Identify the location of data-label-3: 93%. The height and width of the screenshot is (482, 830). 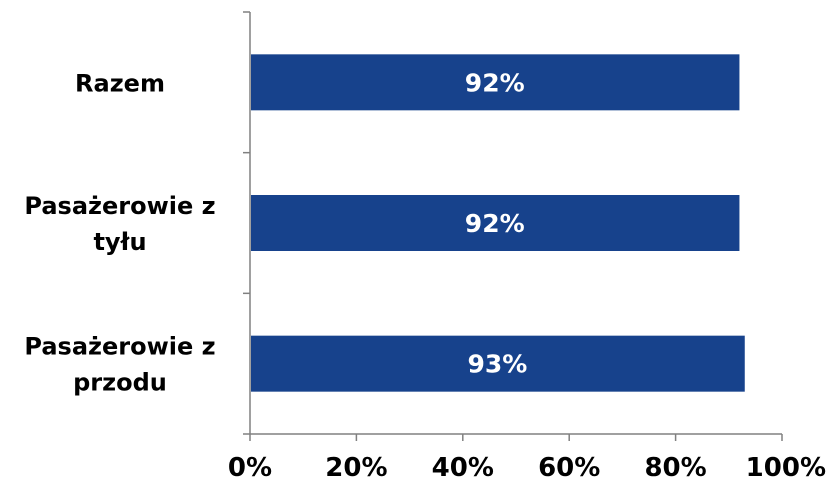
(497, 364).